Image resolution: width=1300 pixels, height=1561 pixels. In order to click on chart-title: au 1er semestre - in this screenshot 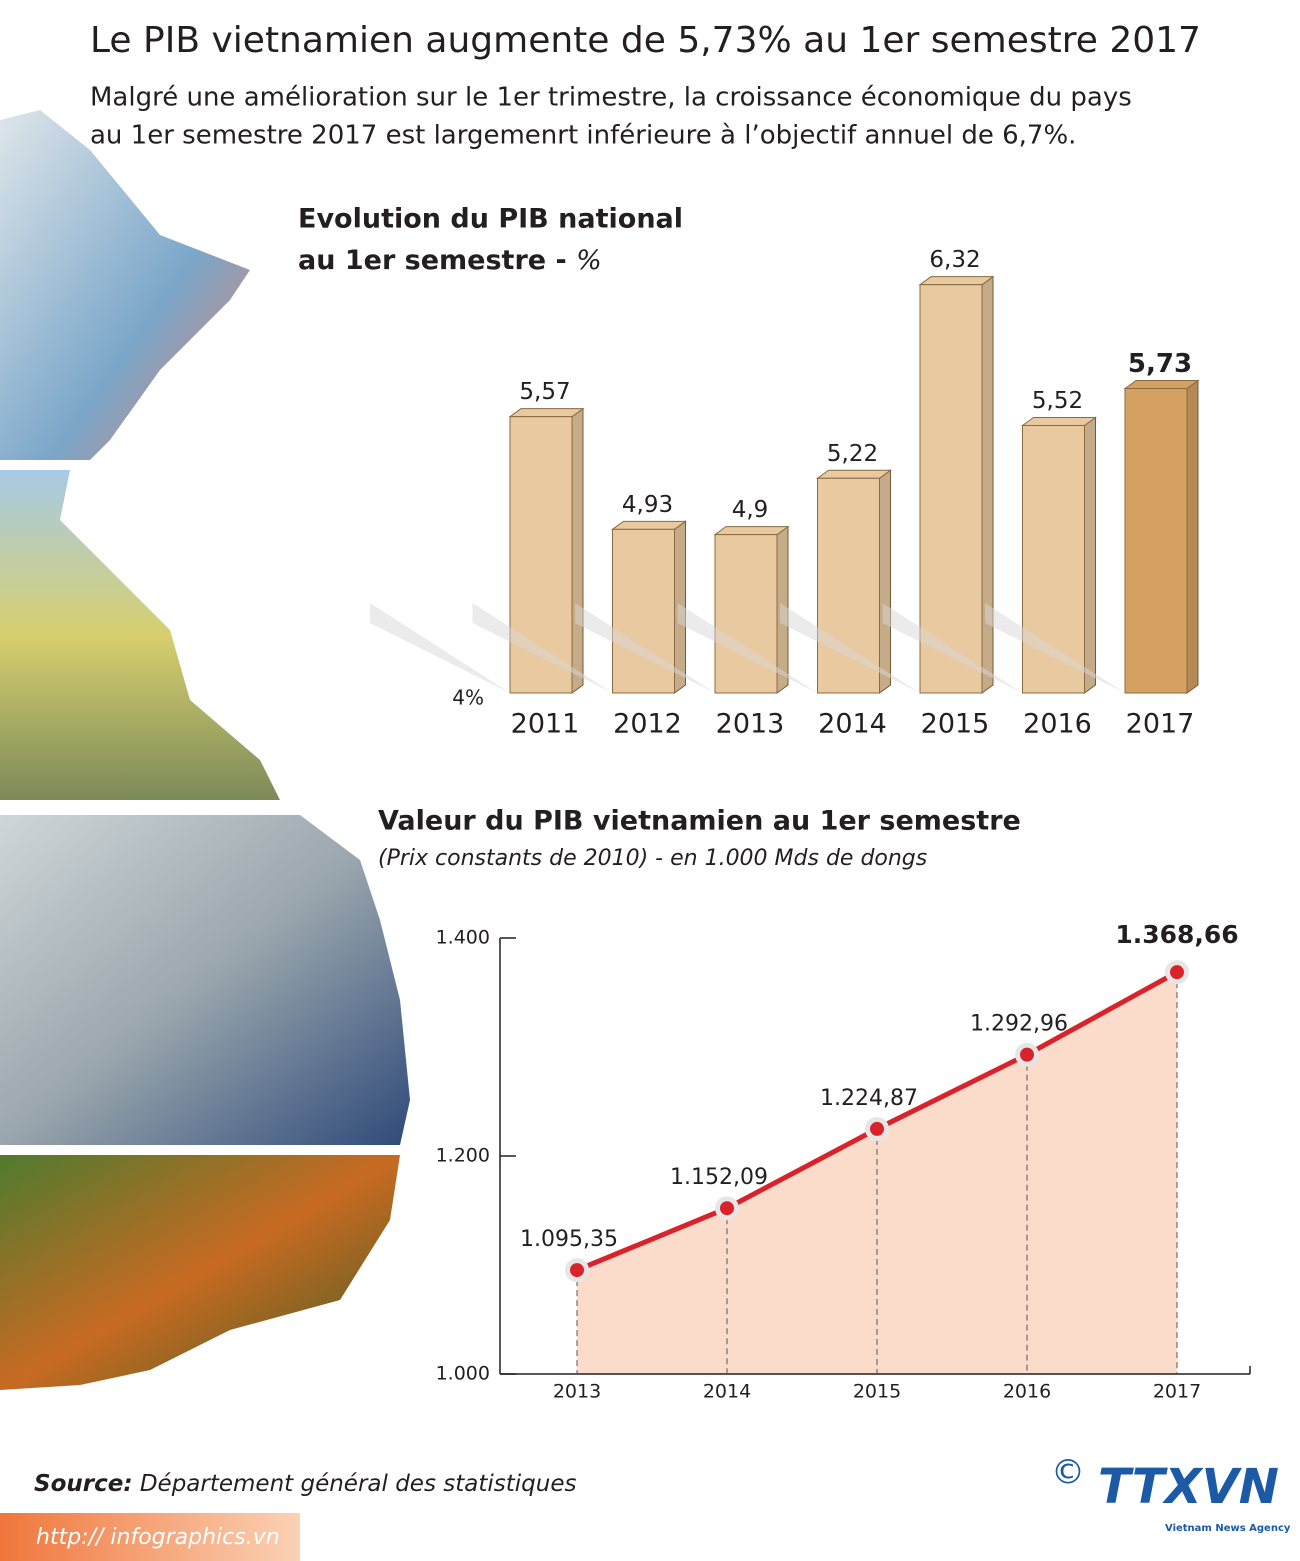, I will do `click(432, 260)`.